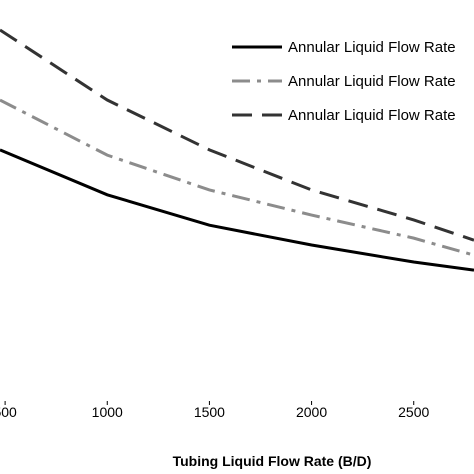  I want to click on x-tick-label: 2500, so click(413, 412).